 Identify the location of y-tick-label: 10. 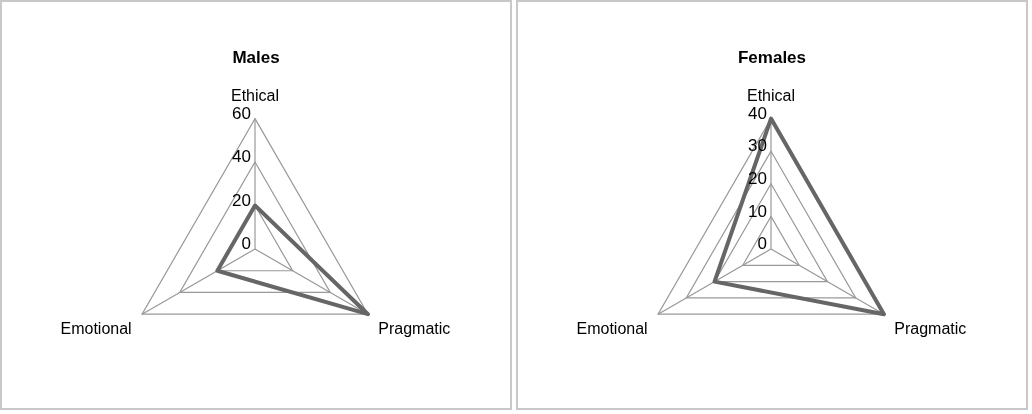
(757, 211).